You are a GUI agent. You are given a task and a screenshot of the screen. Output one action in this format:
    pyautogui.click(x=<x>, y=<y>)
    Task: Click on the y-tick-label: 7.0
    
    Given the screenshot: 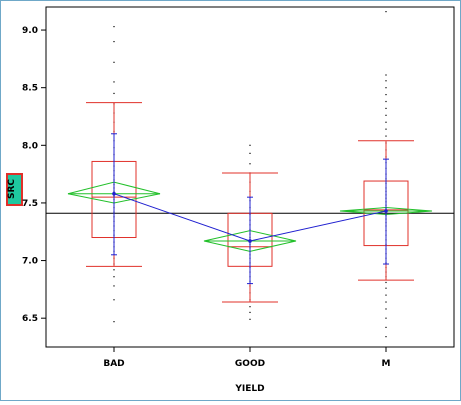 What is the action you would take?
    pyautogui.click(x=30, y=262)
    